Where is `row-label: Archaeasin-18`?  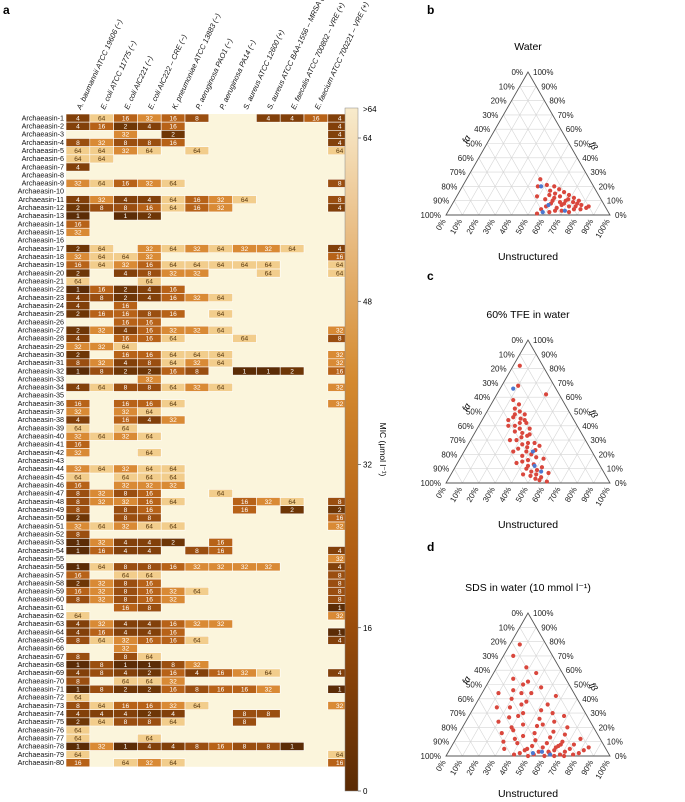
row-label: Archaeasin-18 is located at coordinates (41, 256).